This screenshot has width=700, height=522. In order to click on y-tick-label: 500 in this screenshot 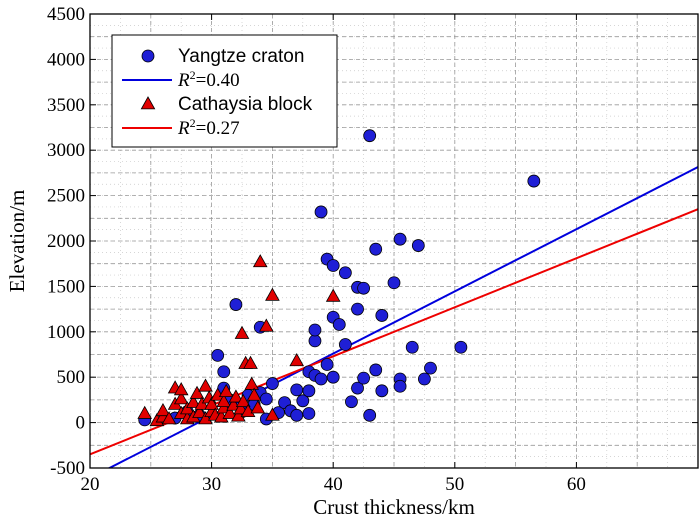, I will do `click(71, 377)`.